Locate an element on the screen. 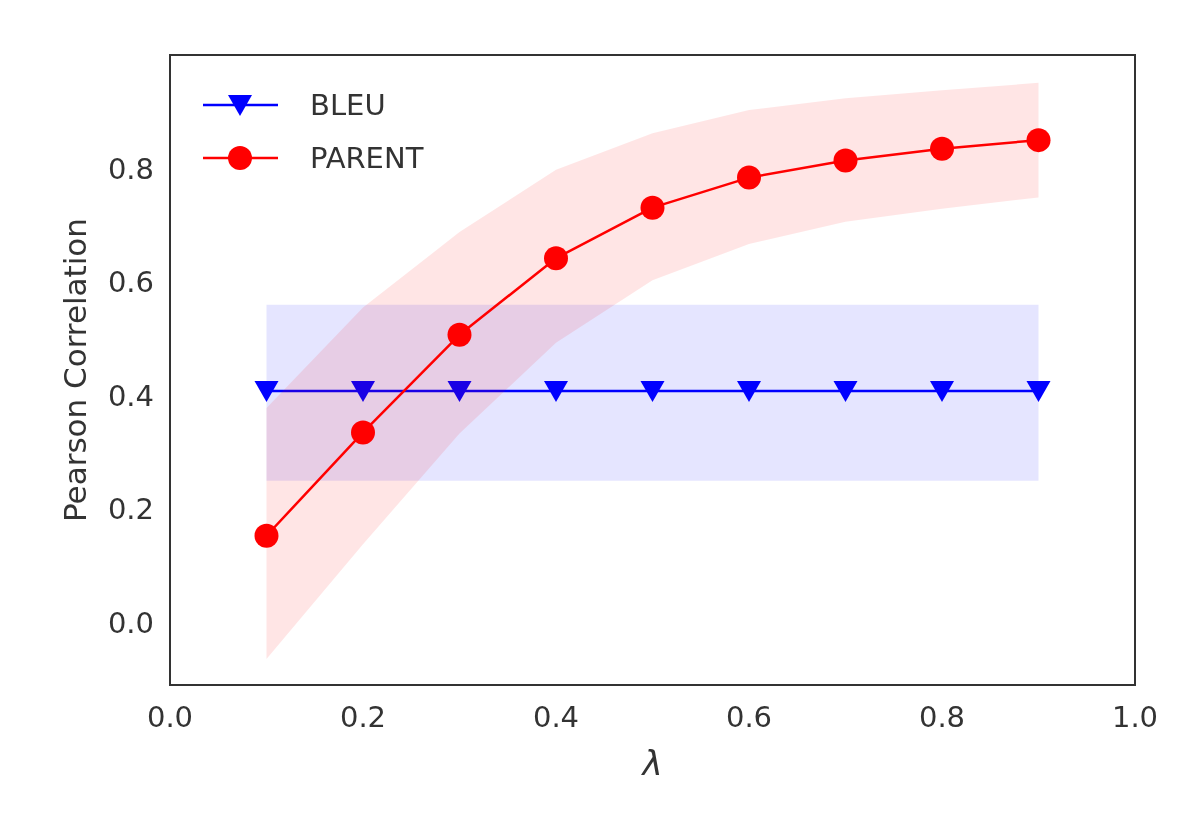 This screenshot has height=825, width=1200. x-tick-label: 0.0 is located at coordinates (170, 717).